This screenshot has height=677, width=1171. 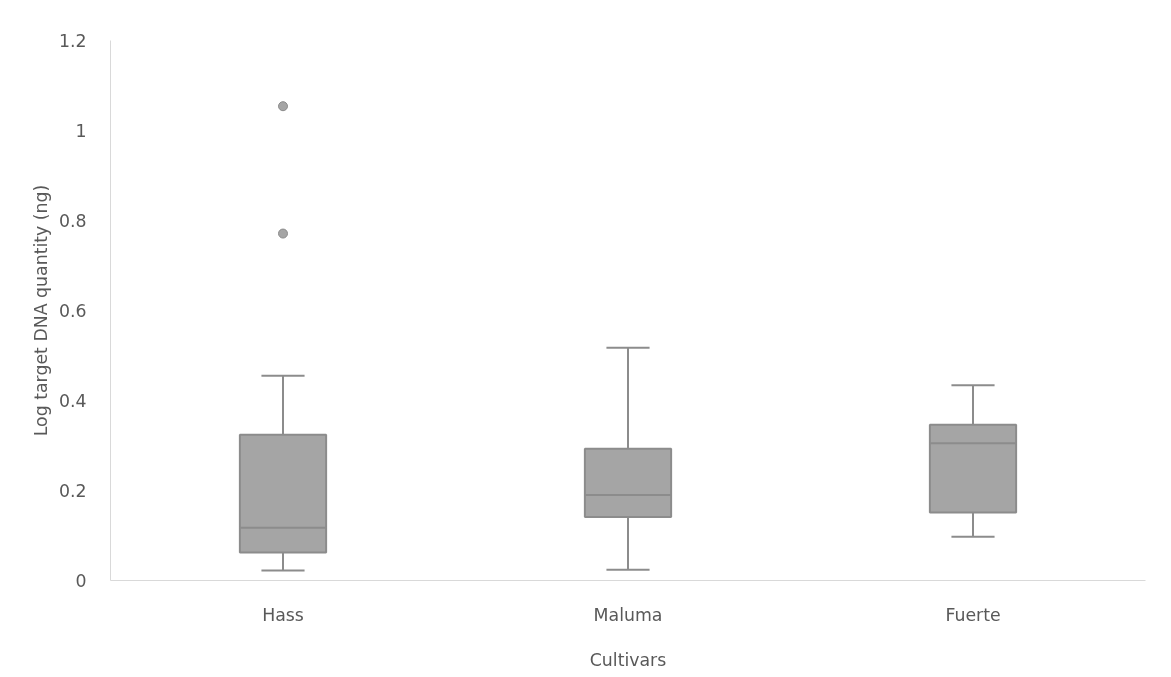 What do you see at coordinates (973, 614) in the screenshot?
I see `x-tick-label: Fuerte` at bounding box center [973, 614].